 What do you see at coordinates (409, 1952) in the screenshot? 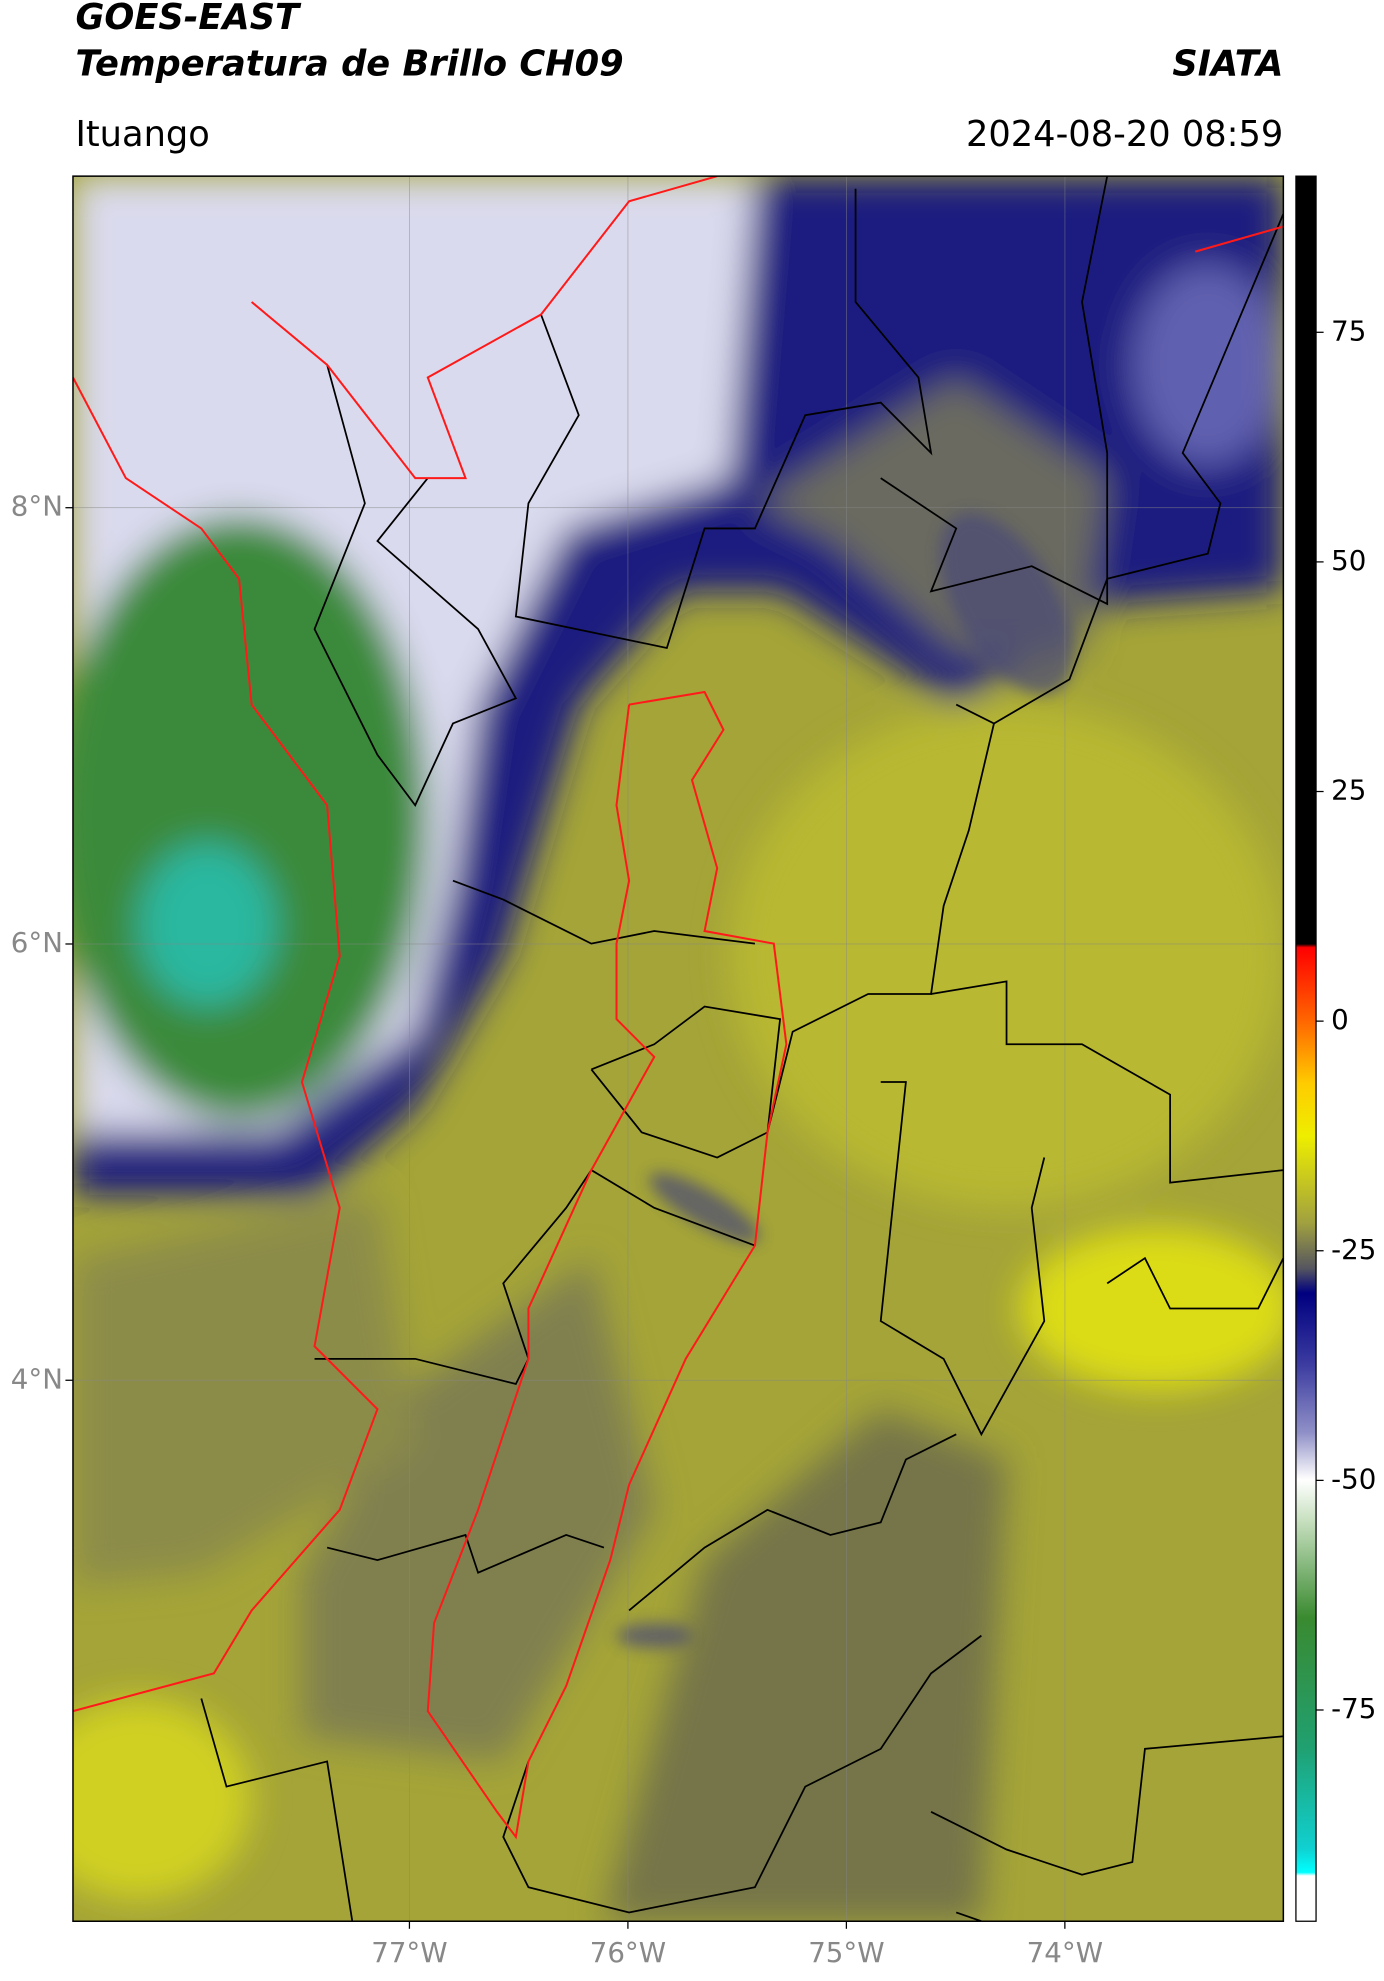
I see `x-tick-label: 77°W` at bounding box center [409, 1952].